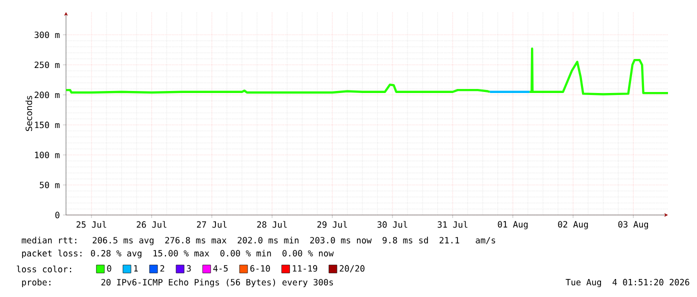  What do you see at coordinates (178, 254) in the screenshot?
I see `text: packet loss: 0.28 % avg 15.00 % max 0.00 % min 0.00 % now` at bounding box center [178, 254].